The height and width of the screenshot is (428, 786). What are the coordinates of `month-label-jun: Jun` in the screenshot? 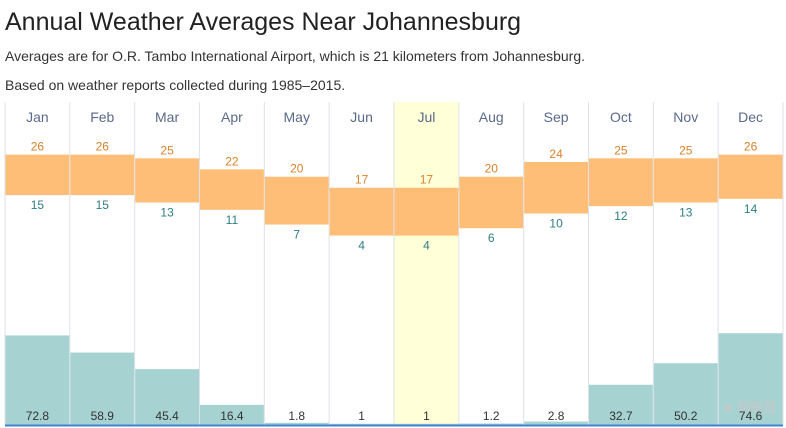 It's located at (361, 117).